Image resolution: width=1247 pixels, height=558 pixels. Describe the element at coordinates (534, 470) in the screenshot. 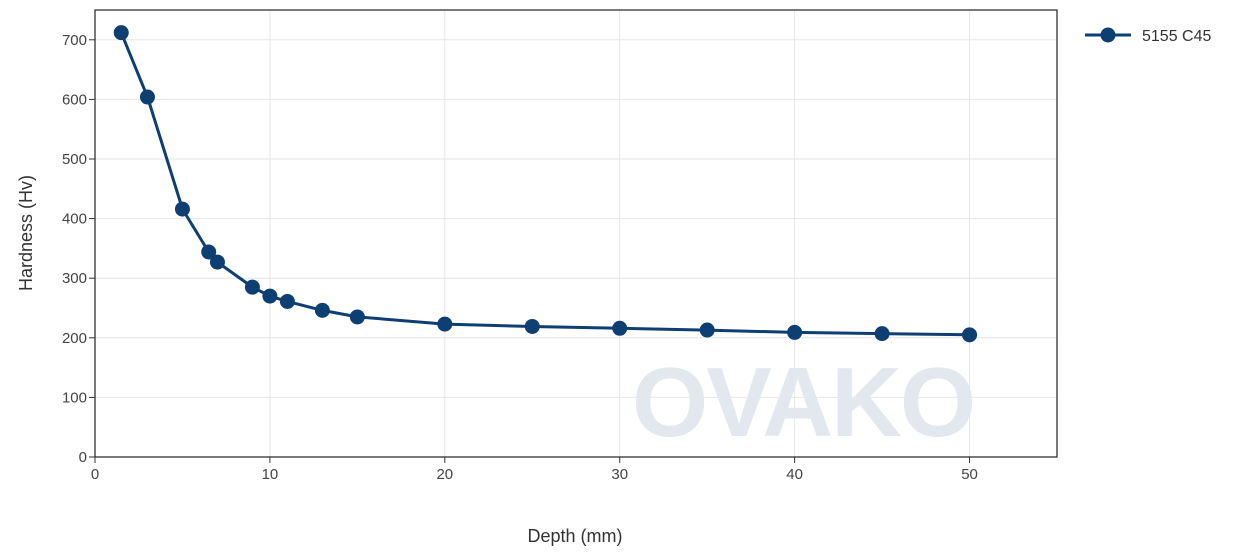

I see `x-axis-ticks: 0 10 20 30 40 50` at that location.